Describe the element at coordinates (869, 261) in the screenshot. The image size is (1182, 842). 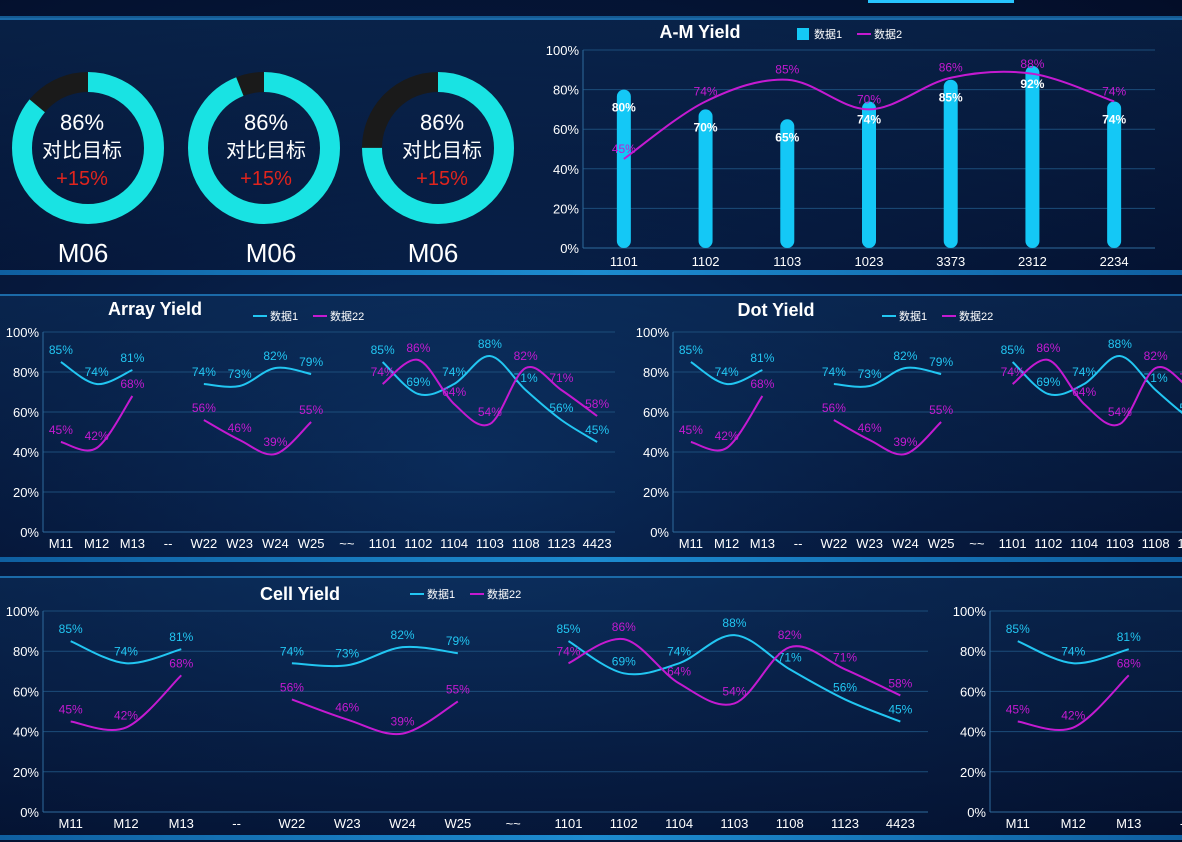
I see `x-tick-label: 1023` at that location.